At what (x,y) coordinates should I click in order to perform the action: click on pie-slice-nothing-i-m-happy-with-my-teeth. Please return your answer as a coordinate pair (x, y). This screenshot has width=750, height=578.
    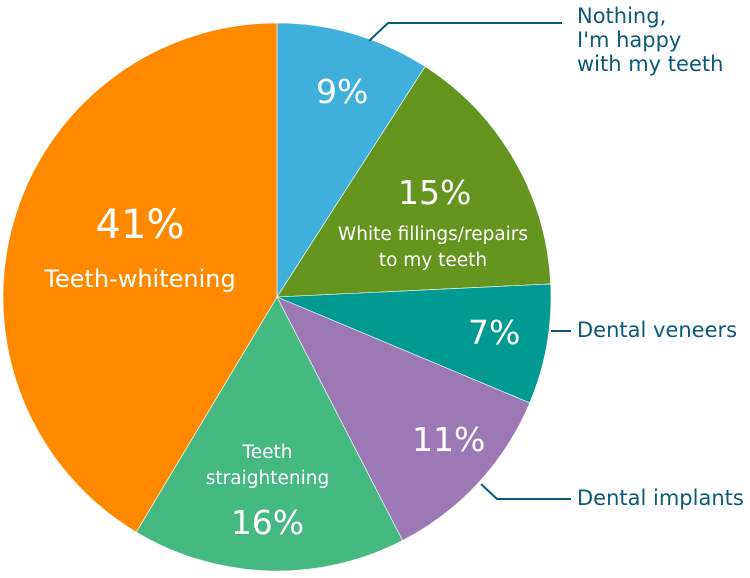
    Looking at the image, I should click on (351, 160).